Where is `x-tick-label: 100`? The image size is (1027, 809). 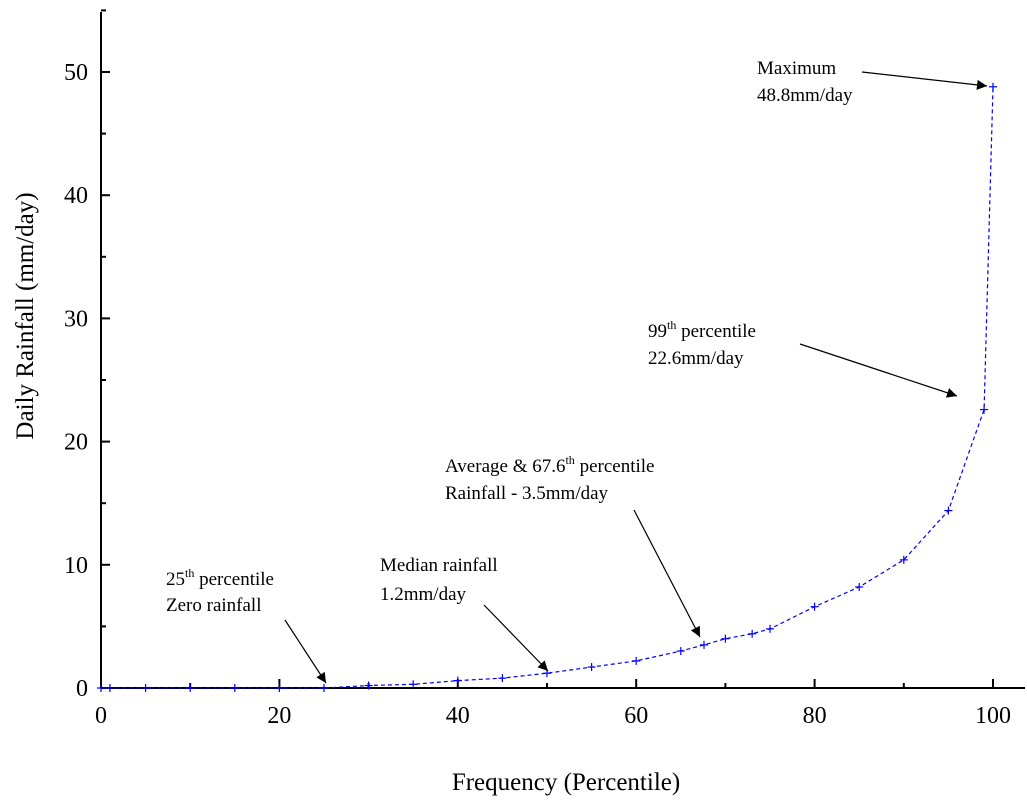 x-tick-label: 100 is located at coordinates (993, 716).